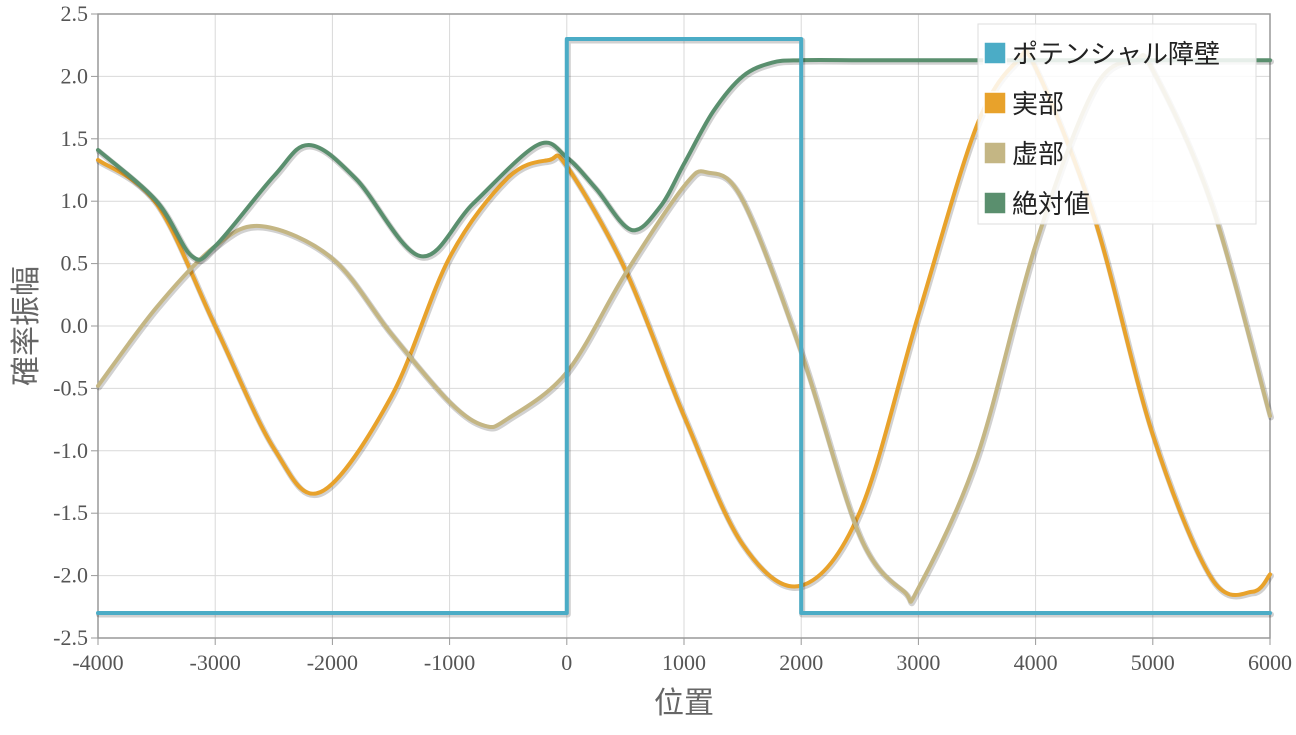 This screenshot has width=1296, height=735. What do you see at coordinates (1116, 55) in the screenshot?
I see `legend-label: ポテンシャル障壁` at bounding box center [1116, 55].